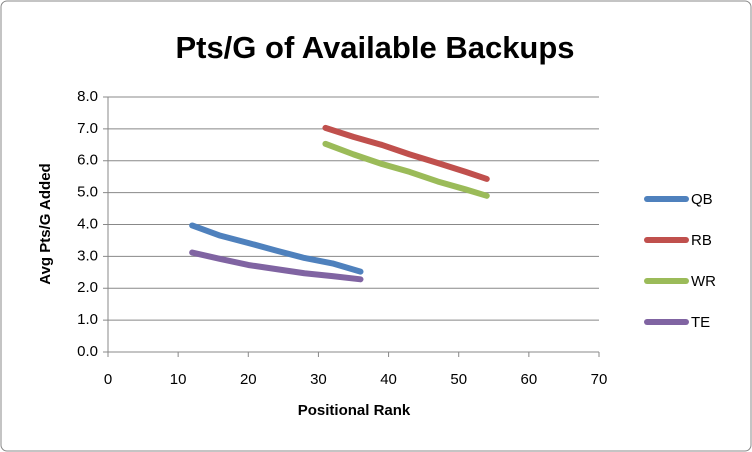 This screenshot has height=452, width=752. What do you see at coordinates (458, 379) in the screenshot?
I see `x-tick-label: 50` at bounding box center [458, 379].